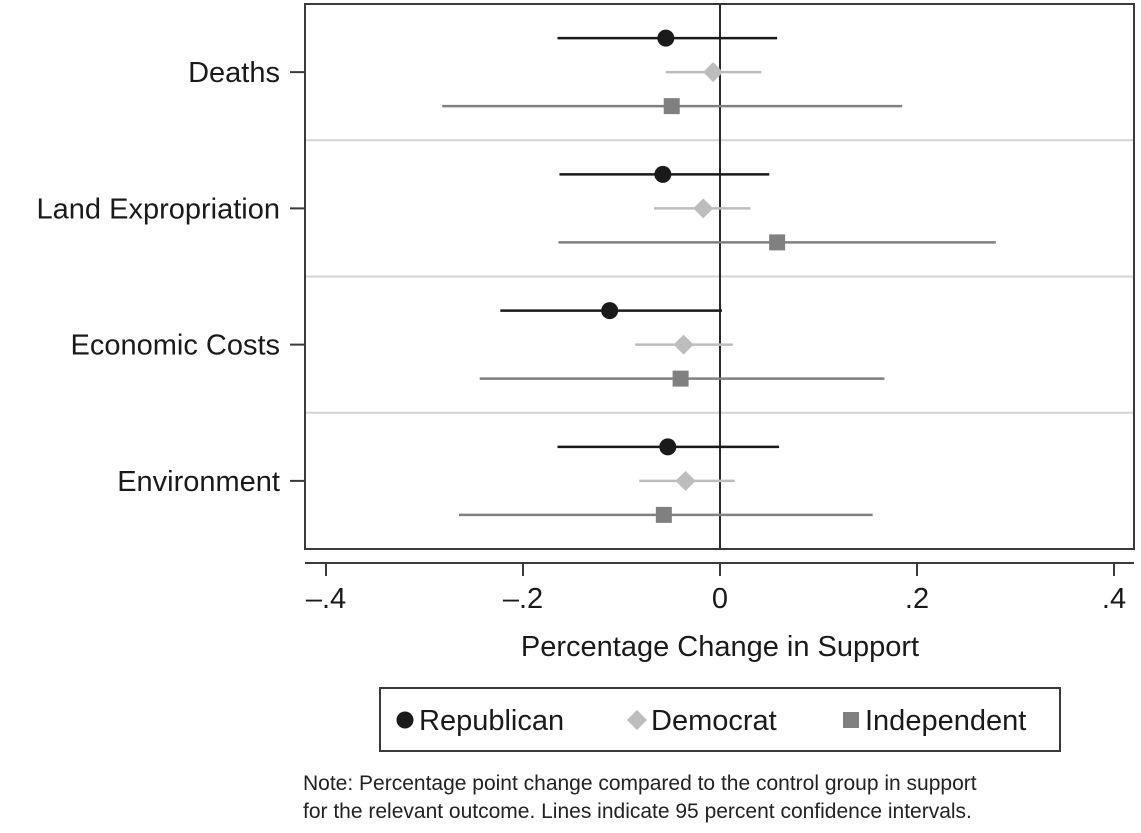 This screenshot has width=1141, height=833. Describe the element at coordinates (637, 720) in the screenshot. I see `legend-marker-democrat` at that location.